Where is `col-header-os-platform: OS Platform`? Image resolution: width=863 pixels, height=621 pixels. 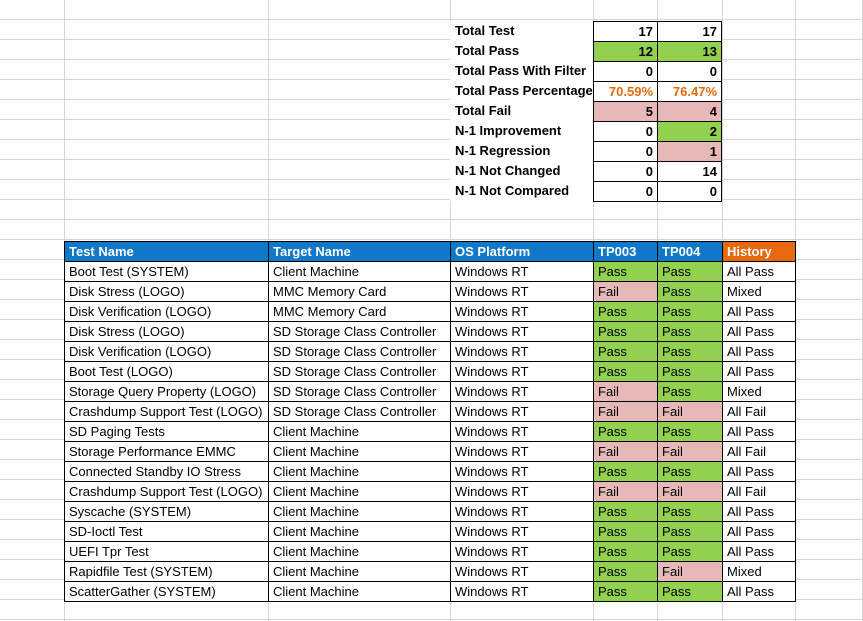 col-header-os-platform: OS Platform is located at coordinates (522, 251).